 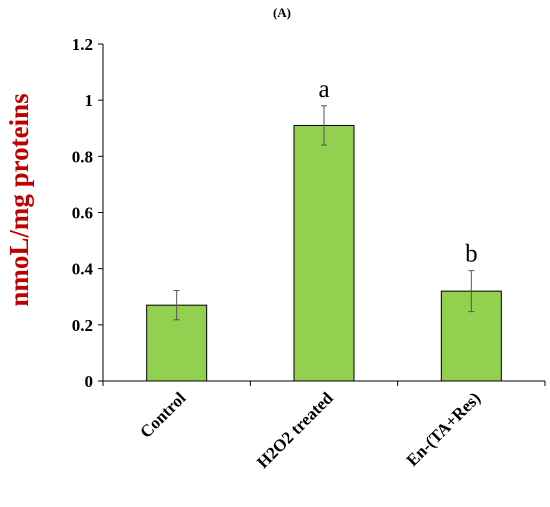 What do you see at coordinates (82, 156) in the screenshot?
I see `y-tick-label: 0.8` at bounding box center [82, 156].